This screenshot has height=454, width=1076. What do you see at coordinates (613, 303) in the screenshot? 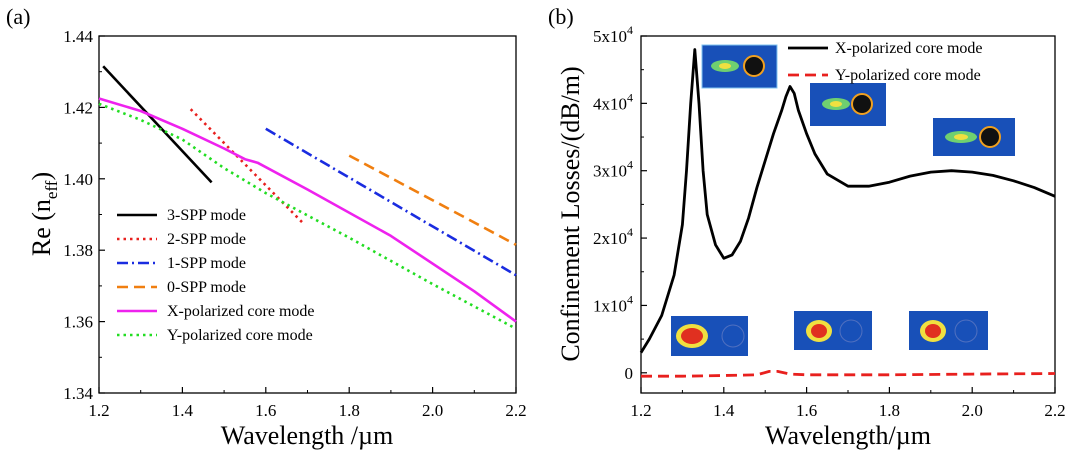
I see `y-tick-label: 1x10⁴` at bounding box center [613, 303].